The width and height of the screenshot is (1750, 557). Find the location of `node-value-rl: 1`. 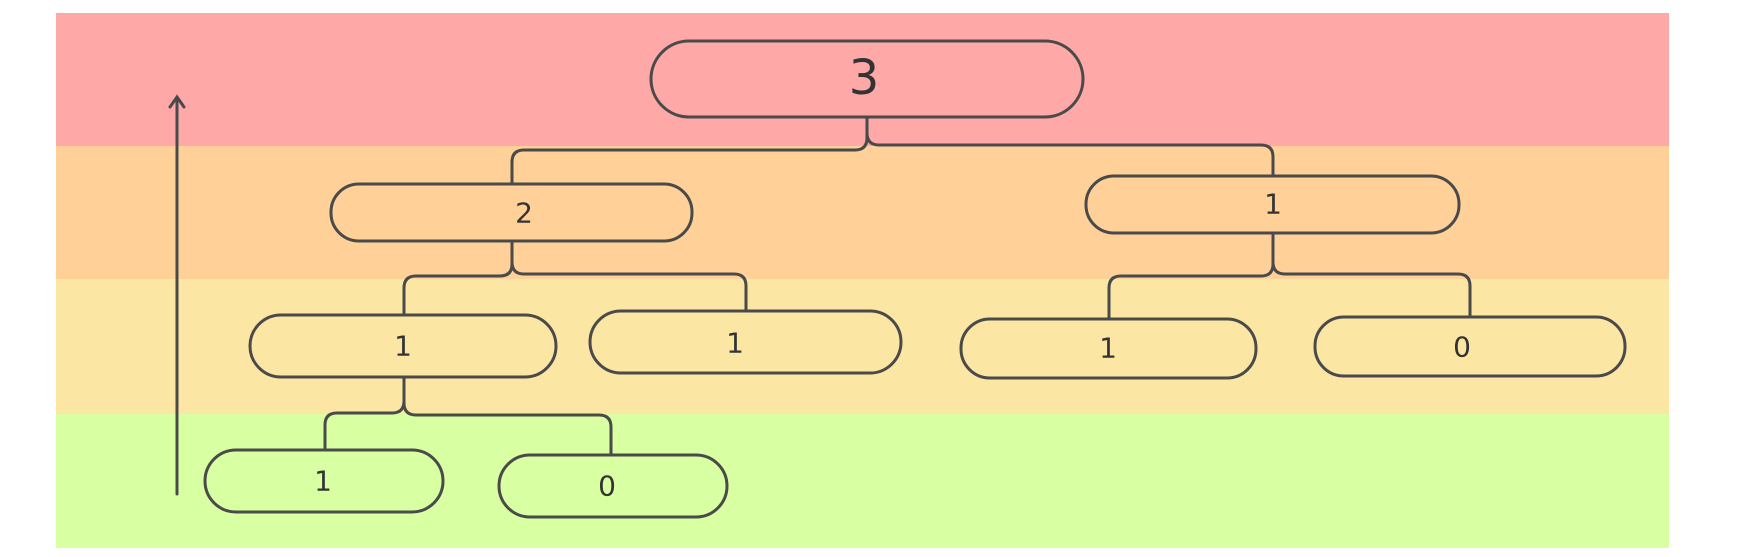

node-value-rl: 1 is located at coordinates (1108, 348).